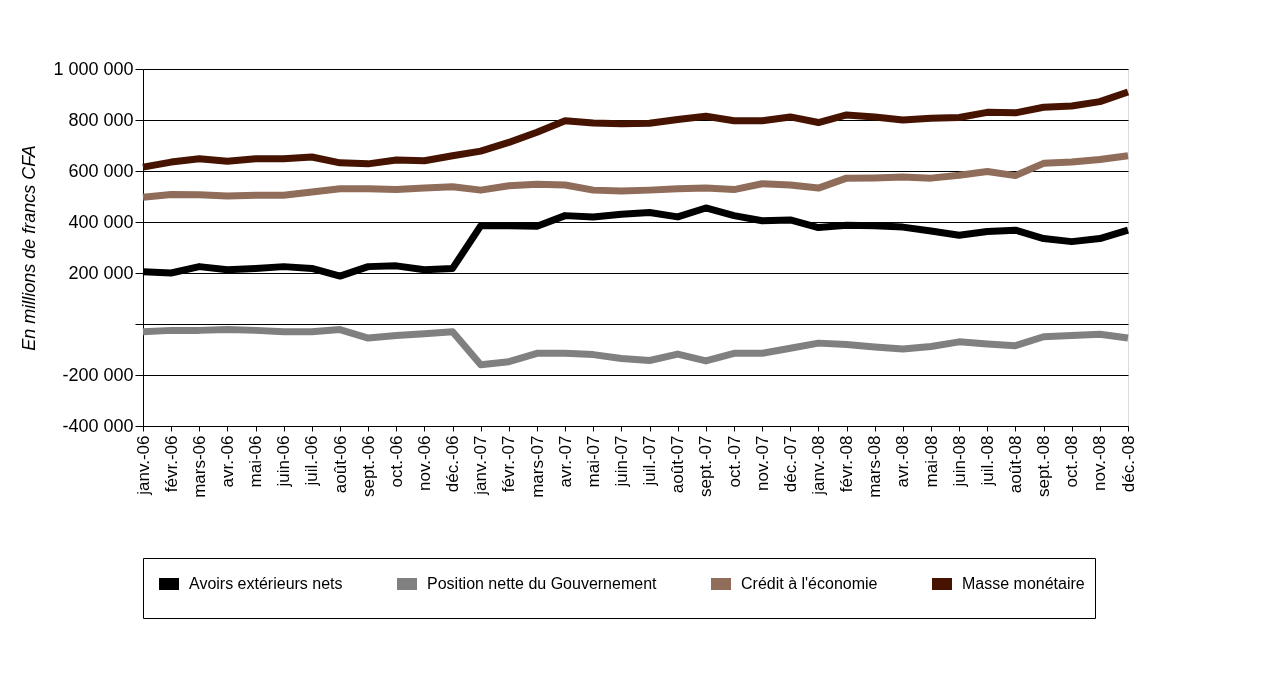  What do you see at coordinates (284, 461) in the screenshot?
I see `x-tick-label: juin-06` at bounding box center [284, 461].